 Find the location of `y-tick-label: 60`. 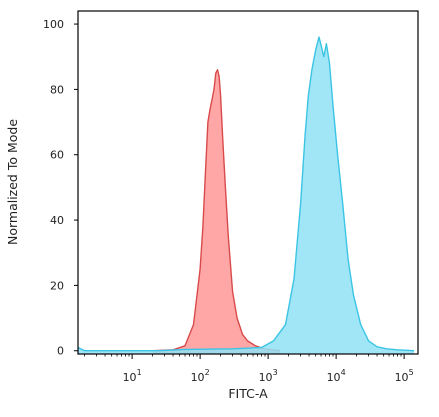

y-tick-label: 60 is located at coordinates (57, 155).